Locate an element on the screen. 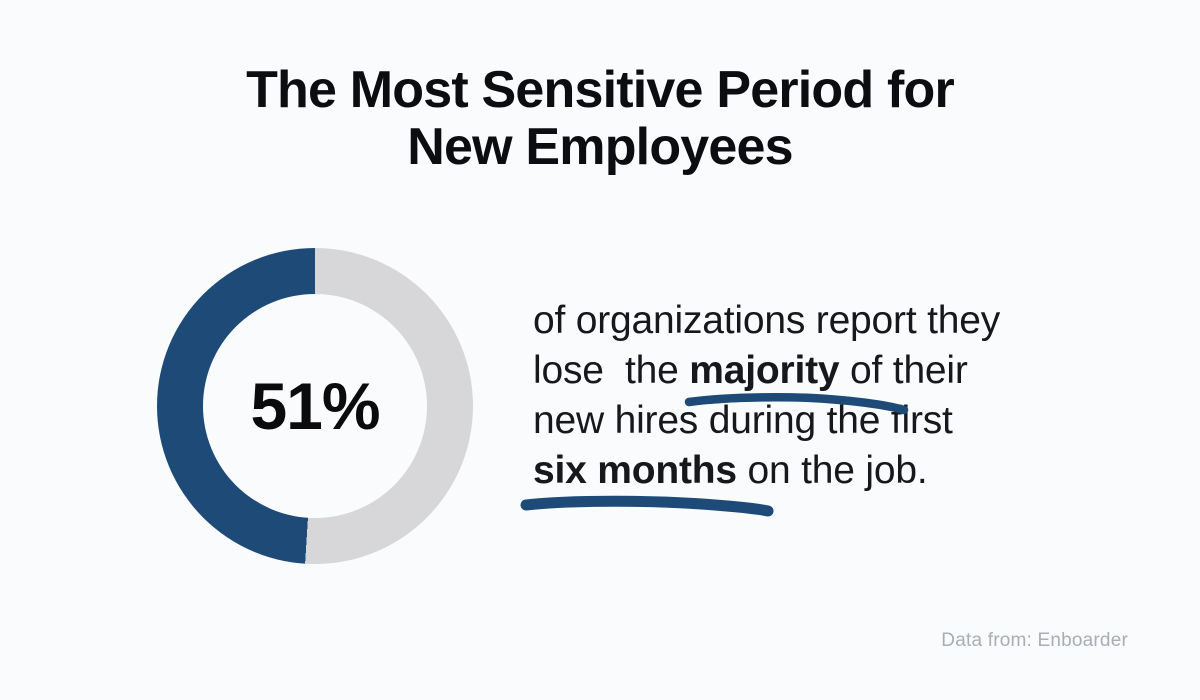 The image size is (1200, 700). page-title-line-2: New Employees is located at coordinates (600, 147).